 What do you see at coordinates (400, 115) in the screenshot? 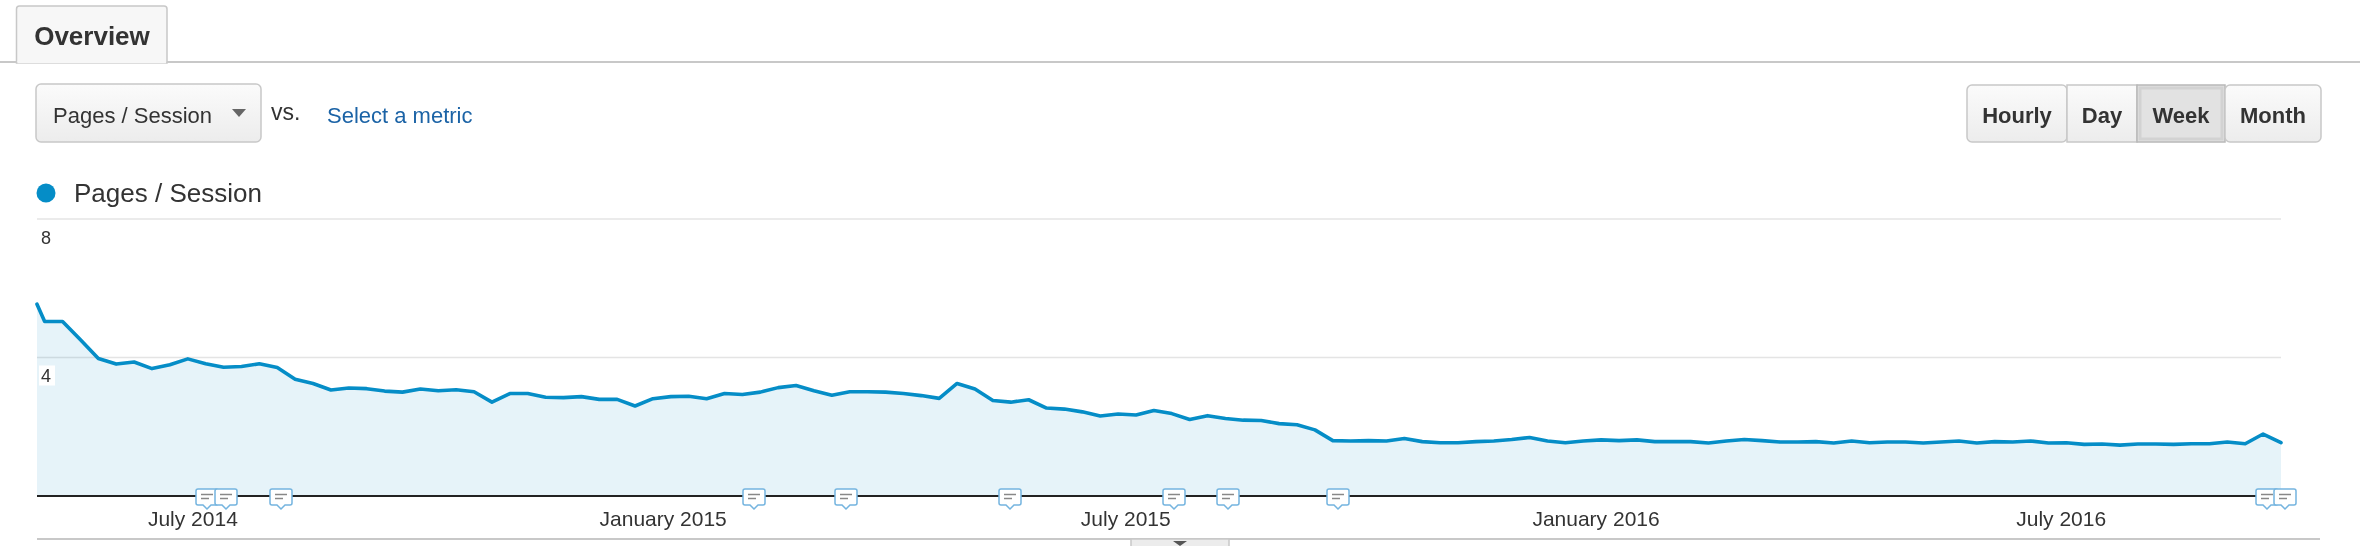
I see `text: Select a metric` at bounding box center [400, 115].